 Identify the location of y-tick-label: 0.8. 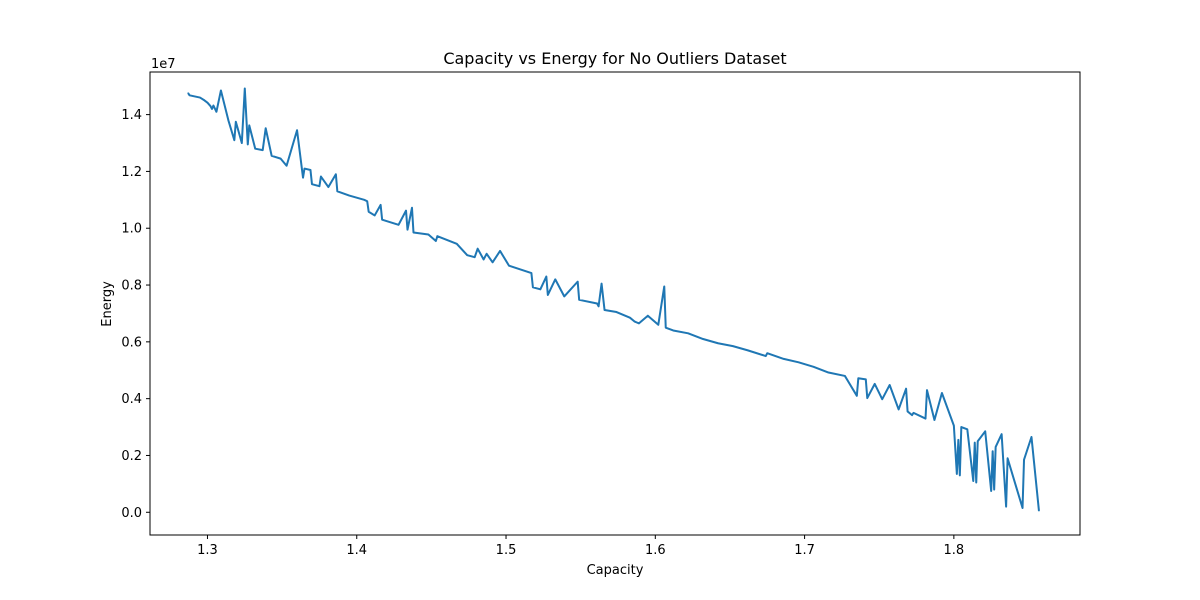
(131, 286).